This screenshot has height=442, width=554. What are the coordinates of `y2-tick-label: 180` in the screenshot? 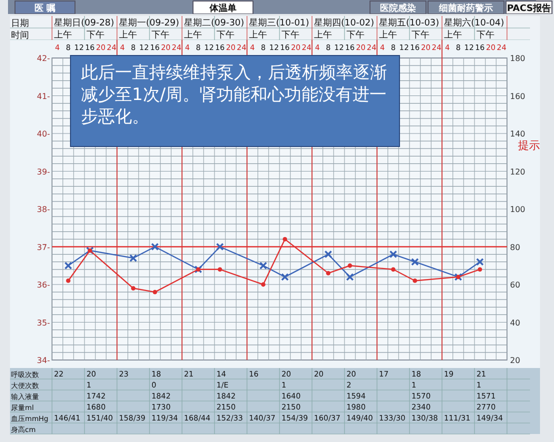 It's located at (518, 58).